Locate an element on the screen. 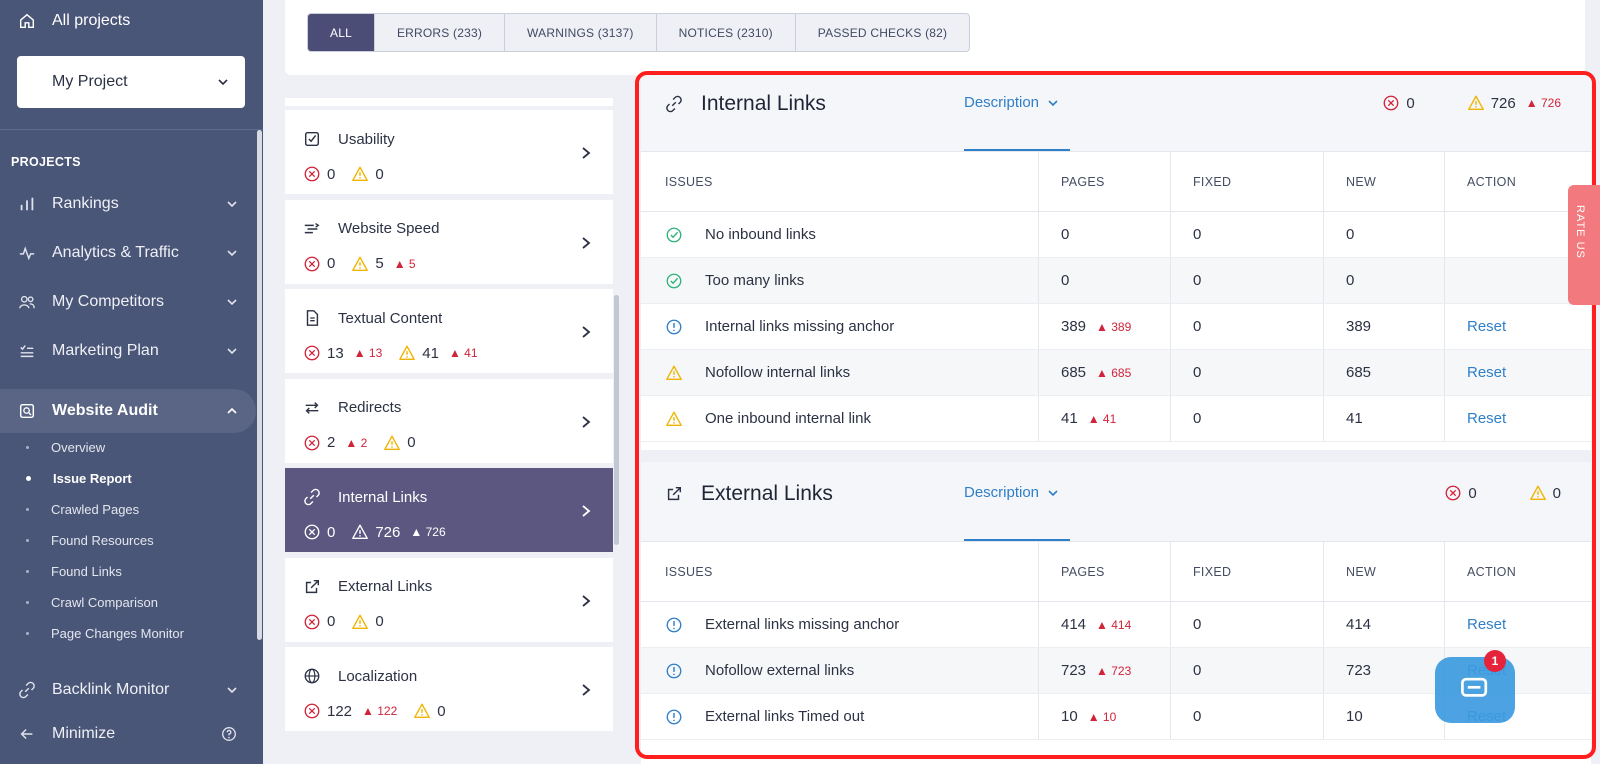 The width and height of the screenshot is (1600, 764). pages-count: 10 is located at coordinates (1069, 716).